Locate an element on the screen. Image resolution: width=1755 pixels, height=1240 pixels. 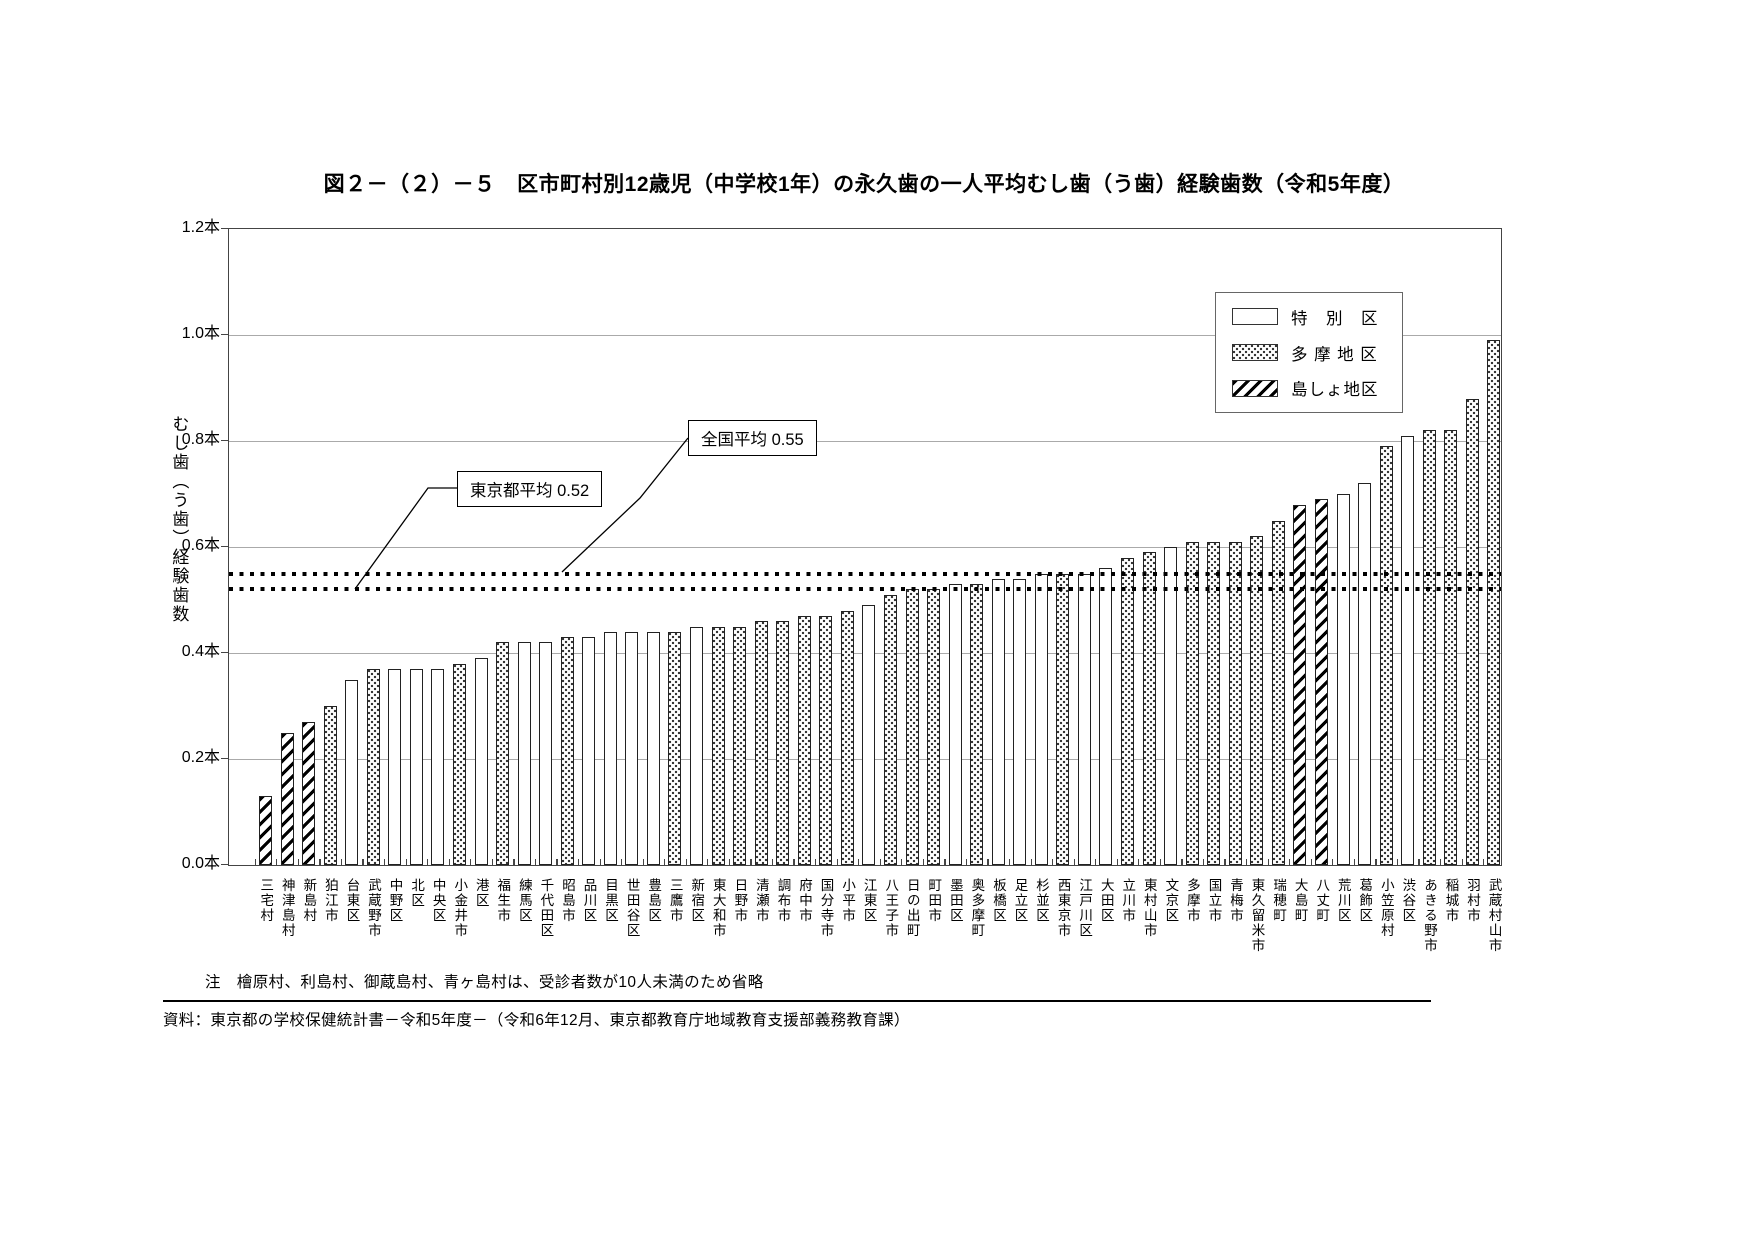
x-axis-label: 大島町 is located at coordinates (1300, 900).